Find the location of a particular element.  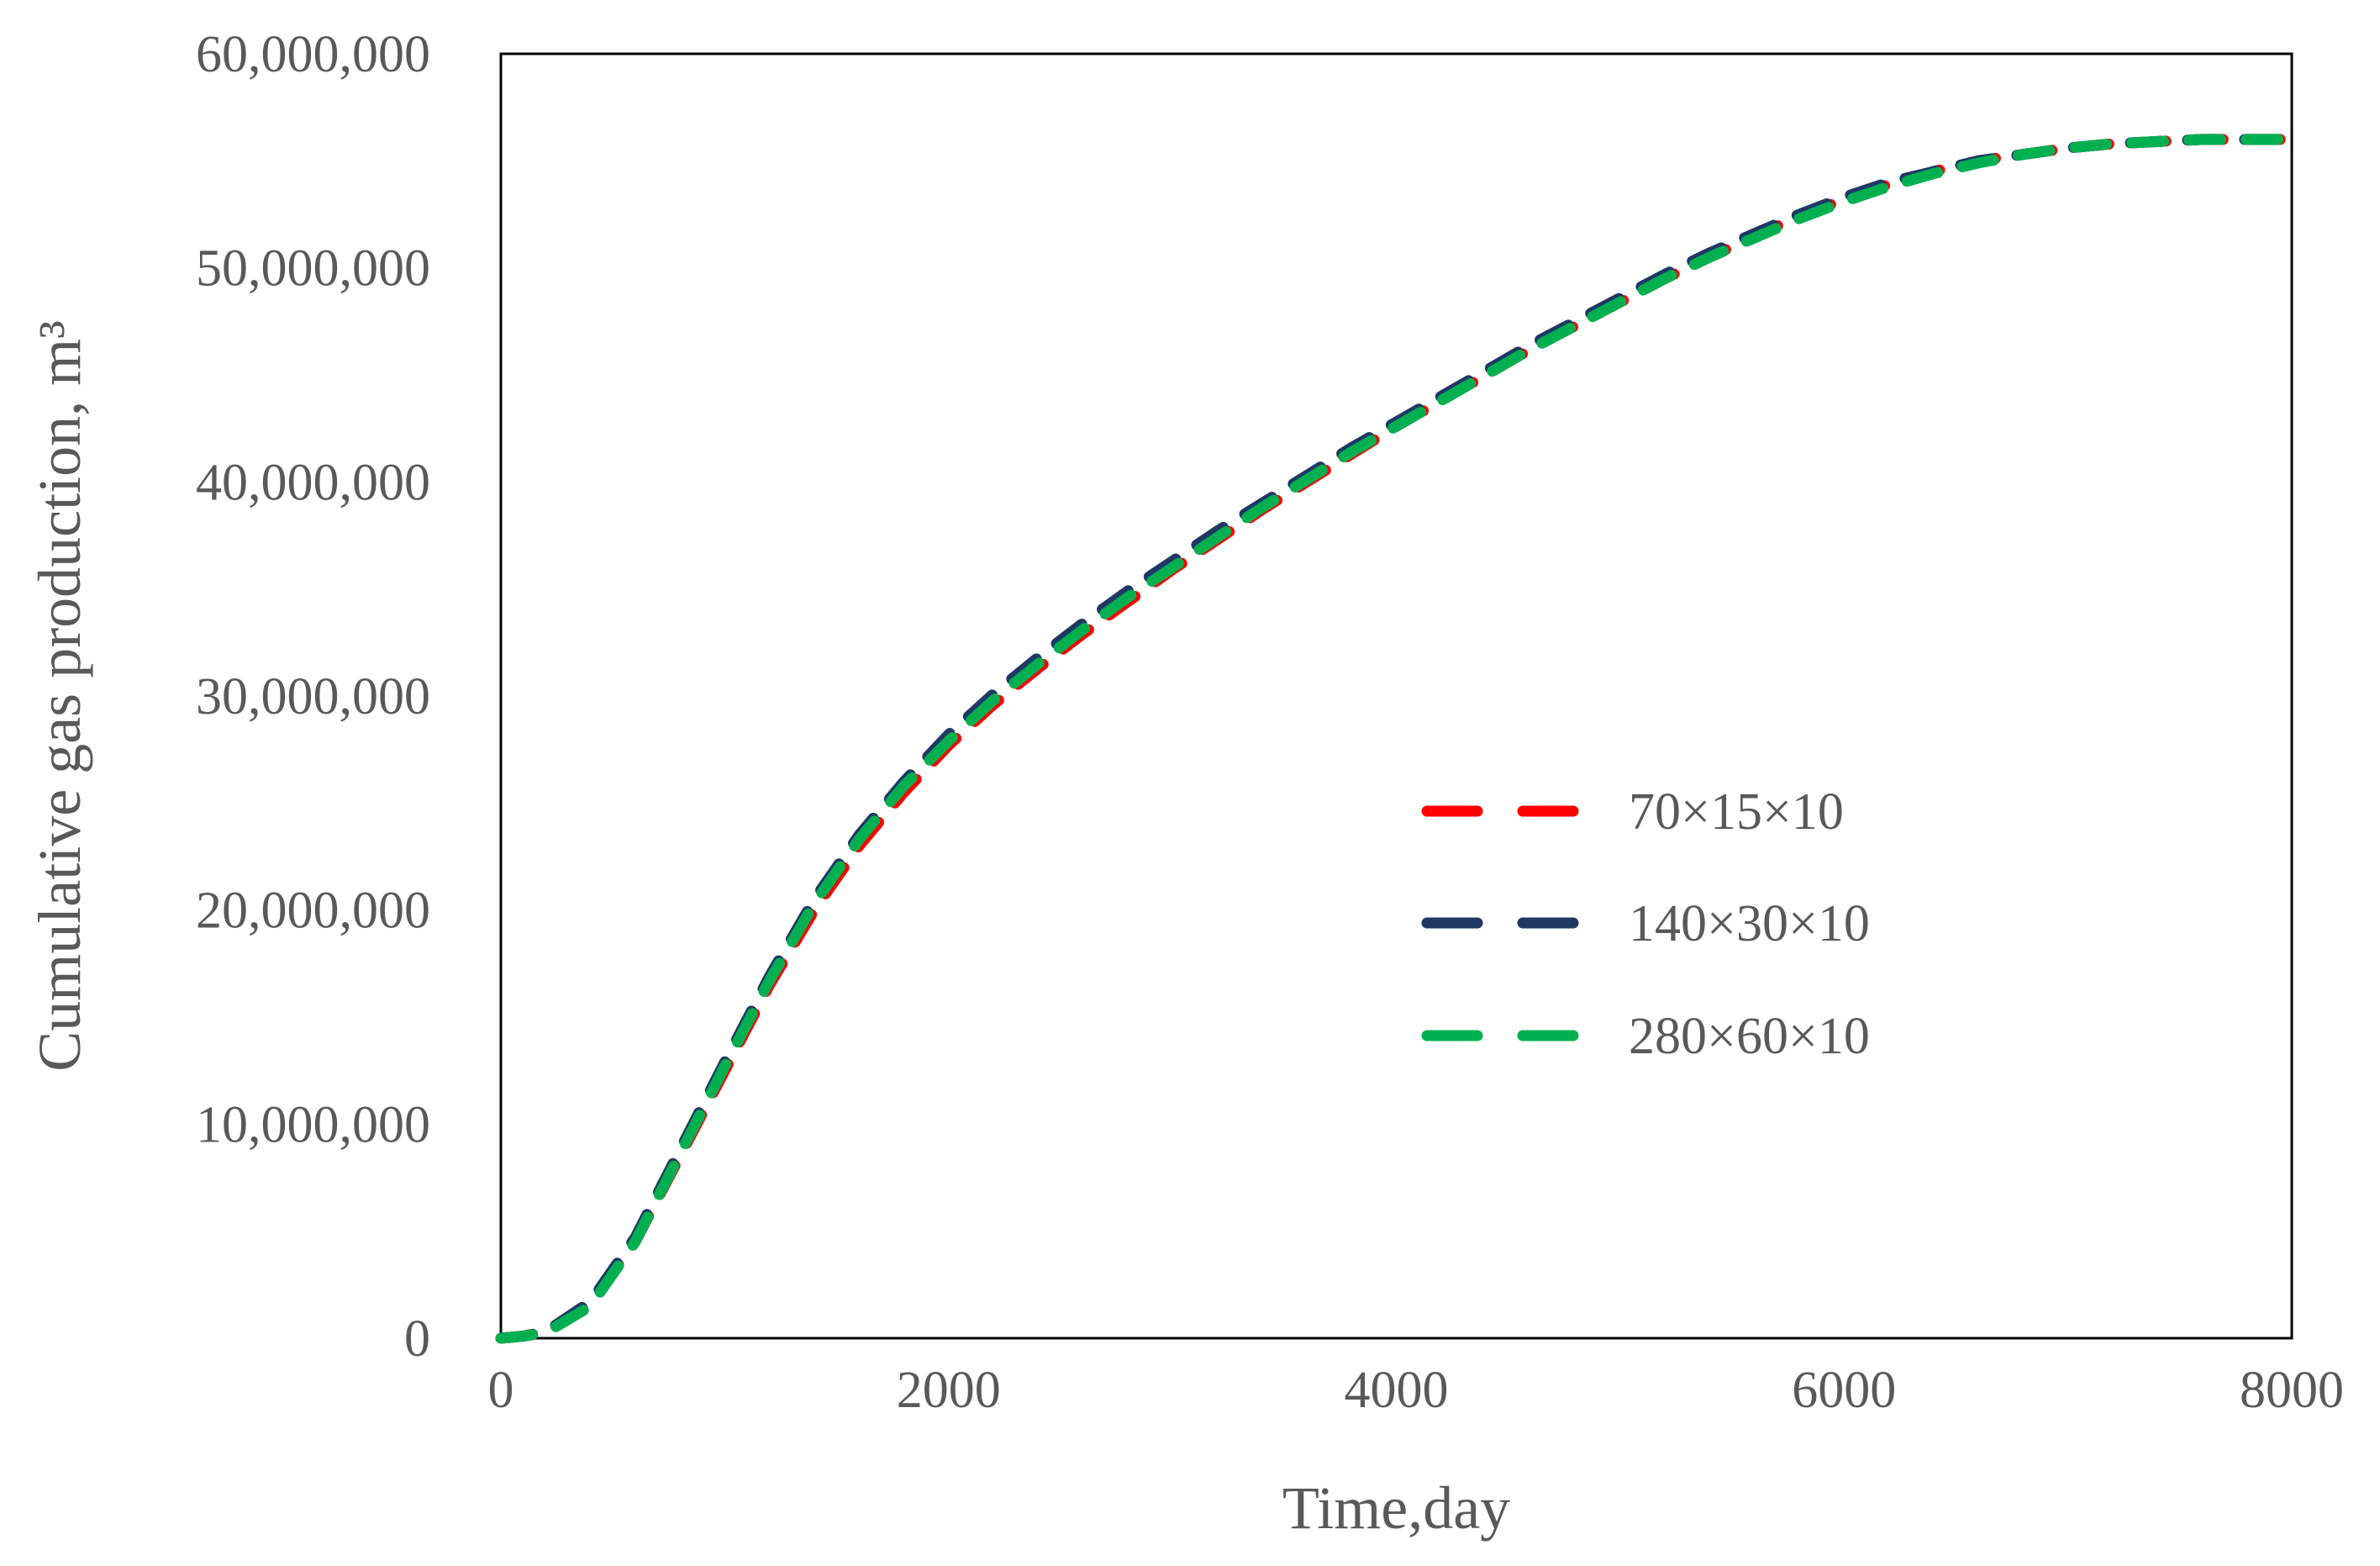

x-tick-label: 4000 is located at coordinates (1397, 1390).